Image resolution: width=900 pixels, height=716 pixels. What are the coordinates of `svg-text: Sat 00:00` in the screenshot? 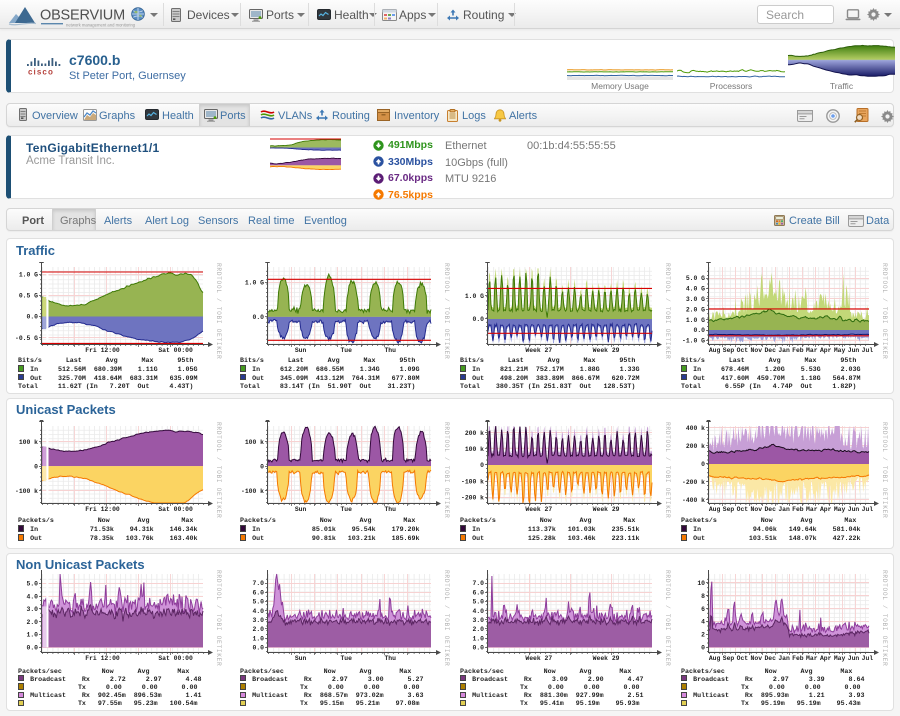 It's located at (175, 350).